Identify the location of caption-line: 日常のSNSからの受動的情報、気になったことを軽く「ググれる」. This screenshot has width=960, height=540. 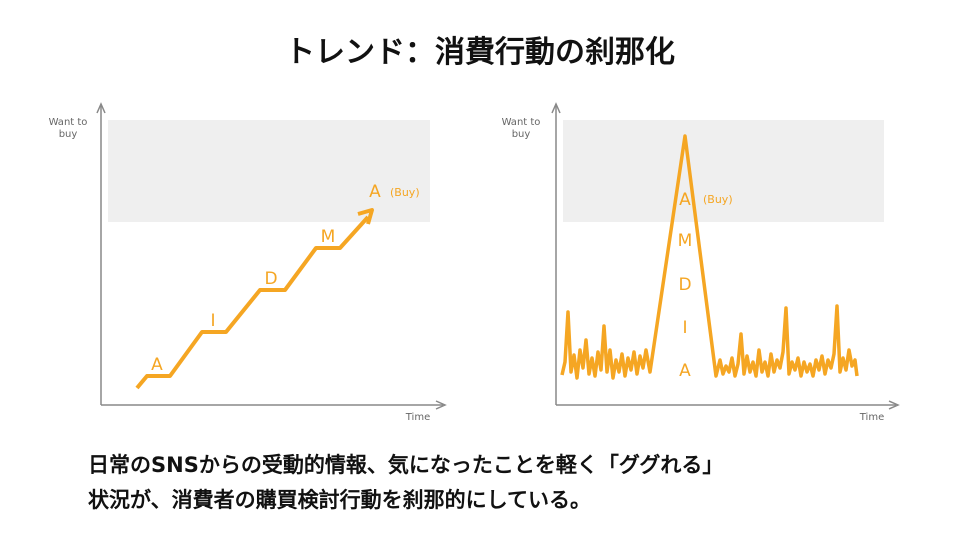
(405, 465).